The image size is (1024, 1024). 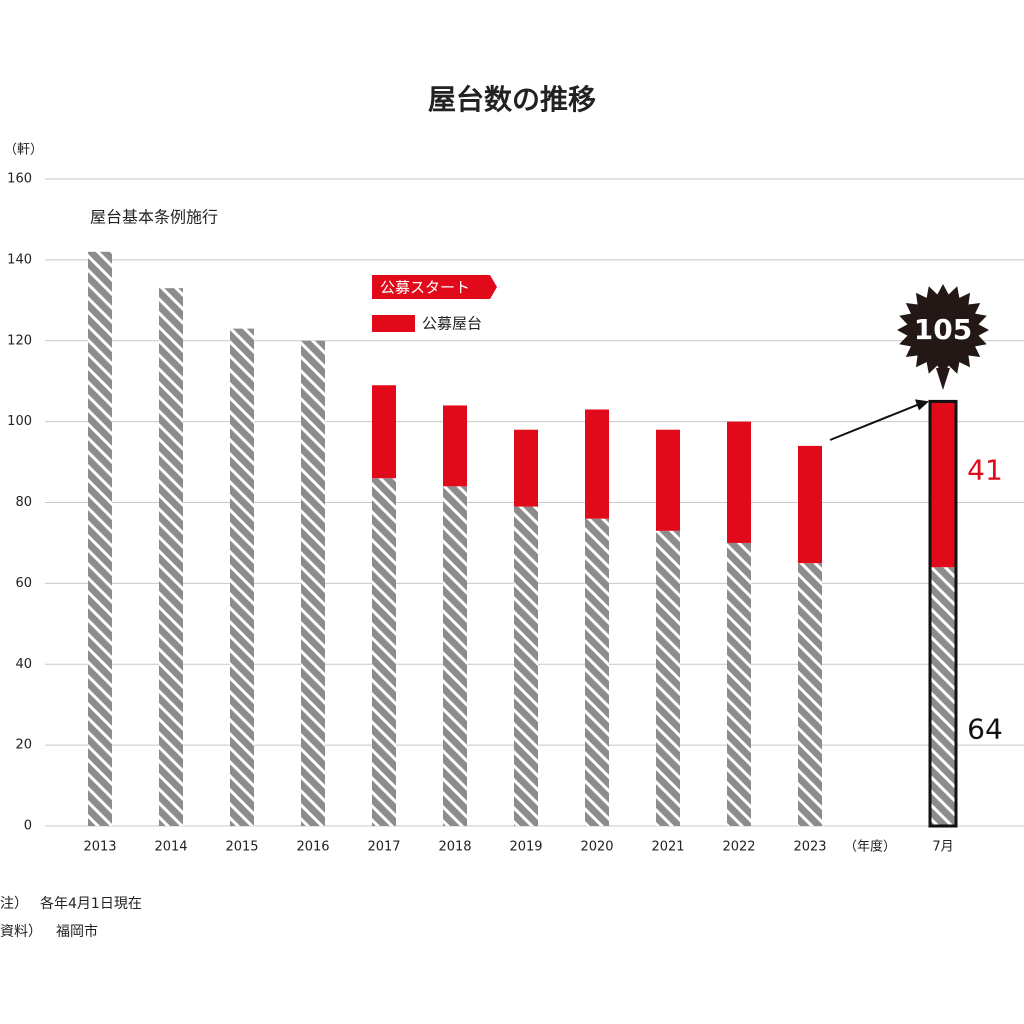 What do you see at coordinates (28, 826) in the screenshot?
I see `y-tick-label: 0` at bounding box center [28, 826].